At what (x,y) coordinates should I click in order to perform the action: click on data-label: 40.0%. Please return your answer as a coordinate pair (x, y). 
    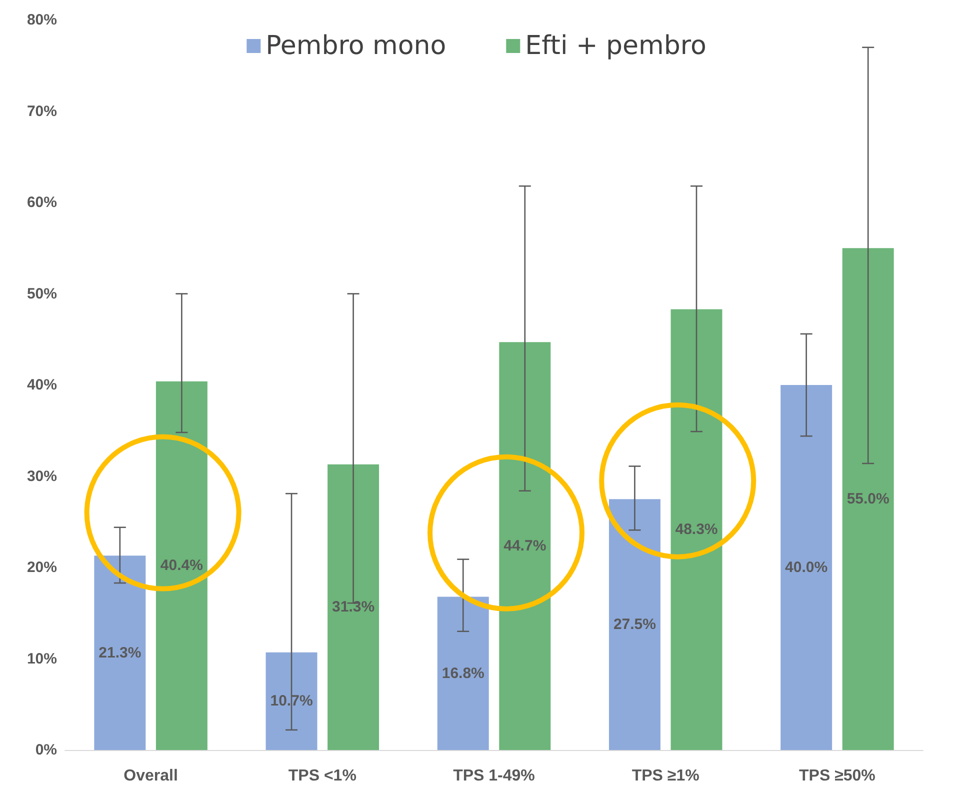
    Looking at the image, I should click on (806, 567).